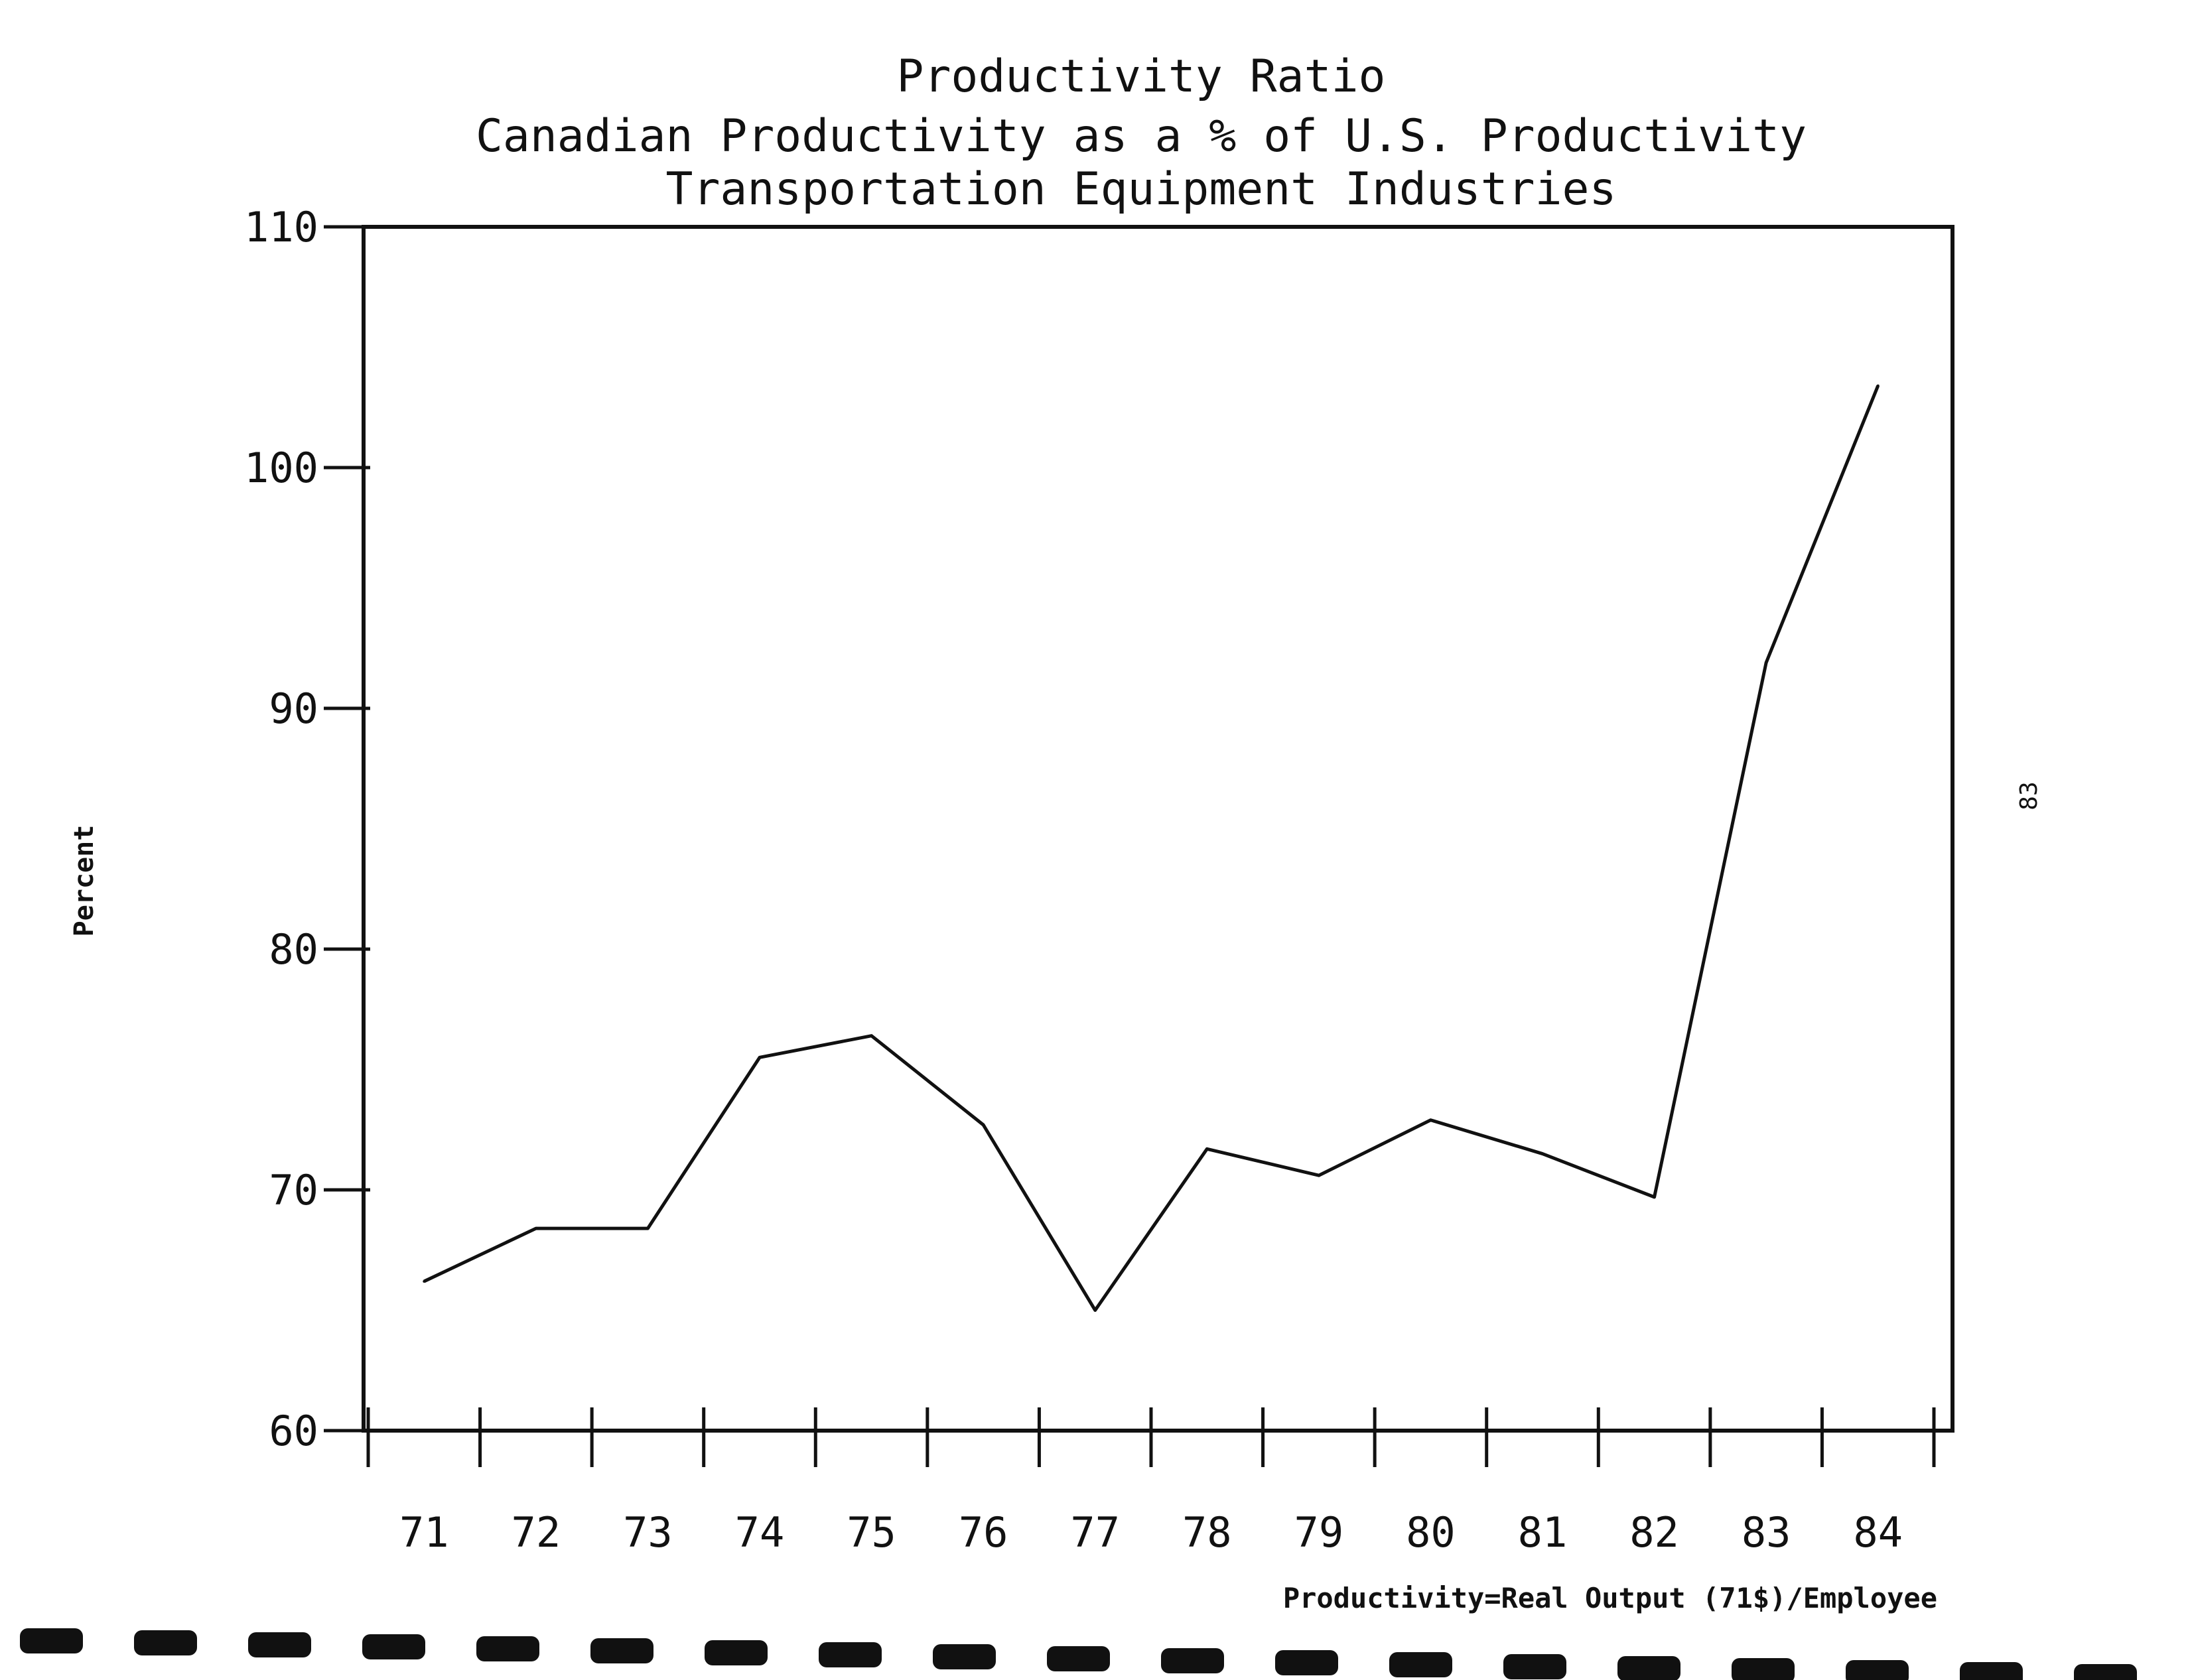 The height and width of the screenshot is (1680, 2192). Describe the element at coordinates (307, 829) in the screenshot. I see `y-axis-ticks: 60 70 80 90 100 110` at that location.